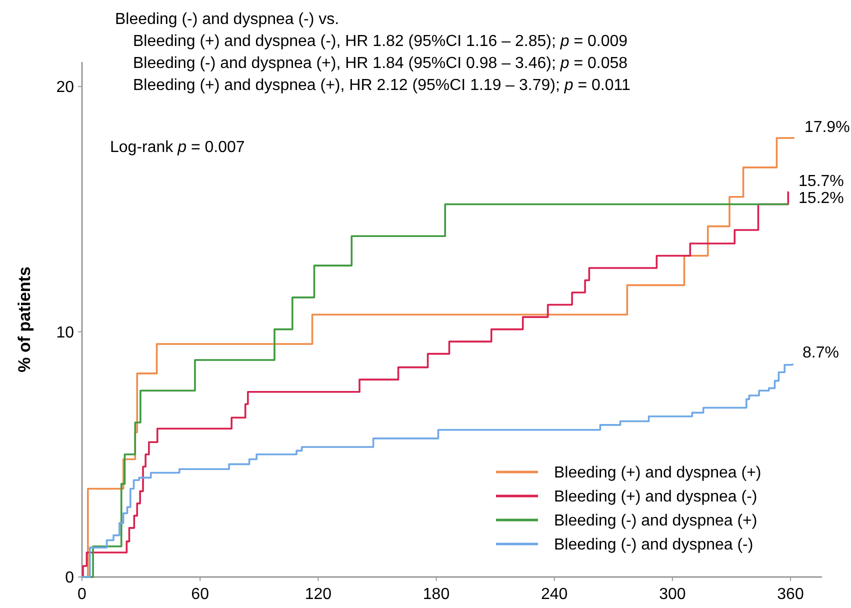  Describe the element at coordinates (672, 594) in the screenshot. I see `x-tick-label: 300` at that location.